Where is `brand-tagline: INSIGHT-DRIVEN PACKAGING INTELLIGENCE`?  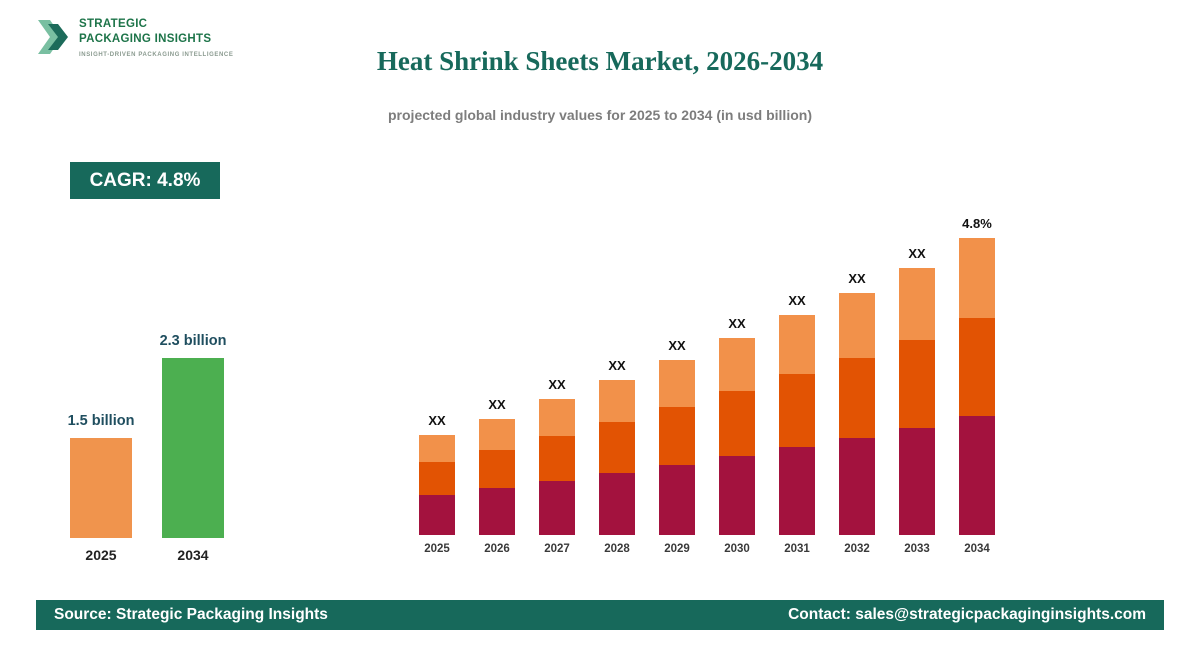 brand-tagline: INSIGHT-DRIVEN PACKAGING INTELLIGENCE is located at coordinates (156, 54).